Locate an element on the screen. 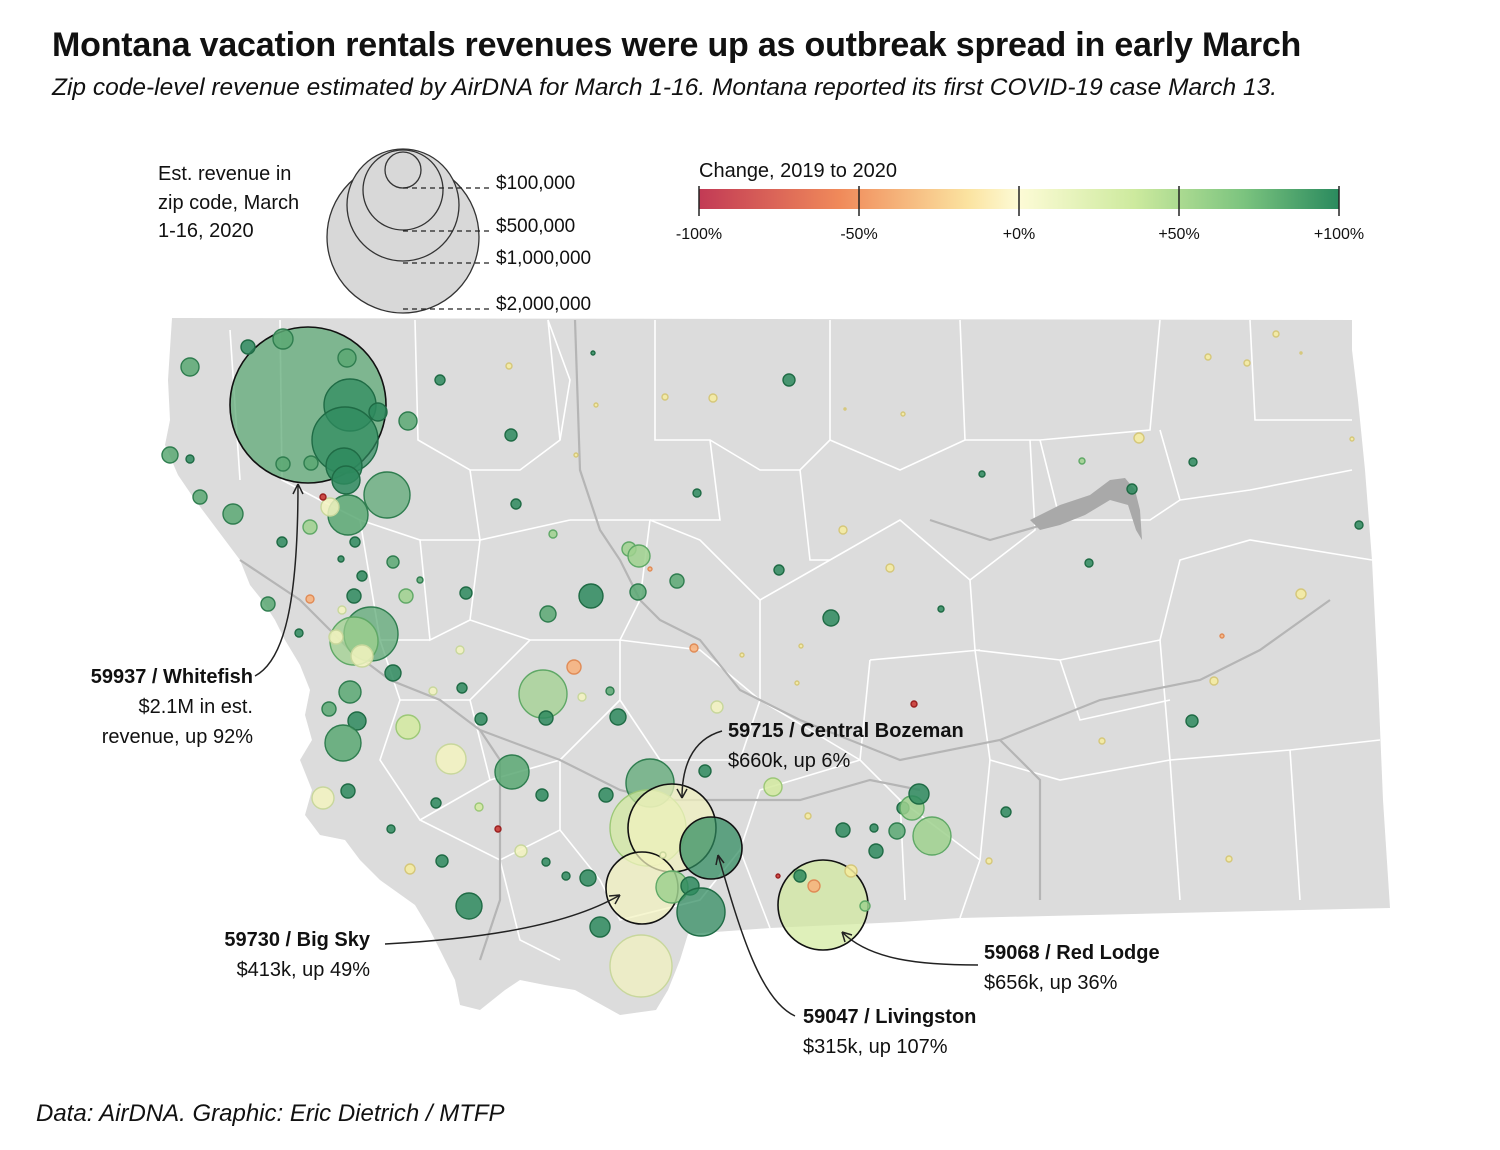  size-legend-label-2m: $2,000,000 is located at coordinates (544, 304).